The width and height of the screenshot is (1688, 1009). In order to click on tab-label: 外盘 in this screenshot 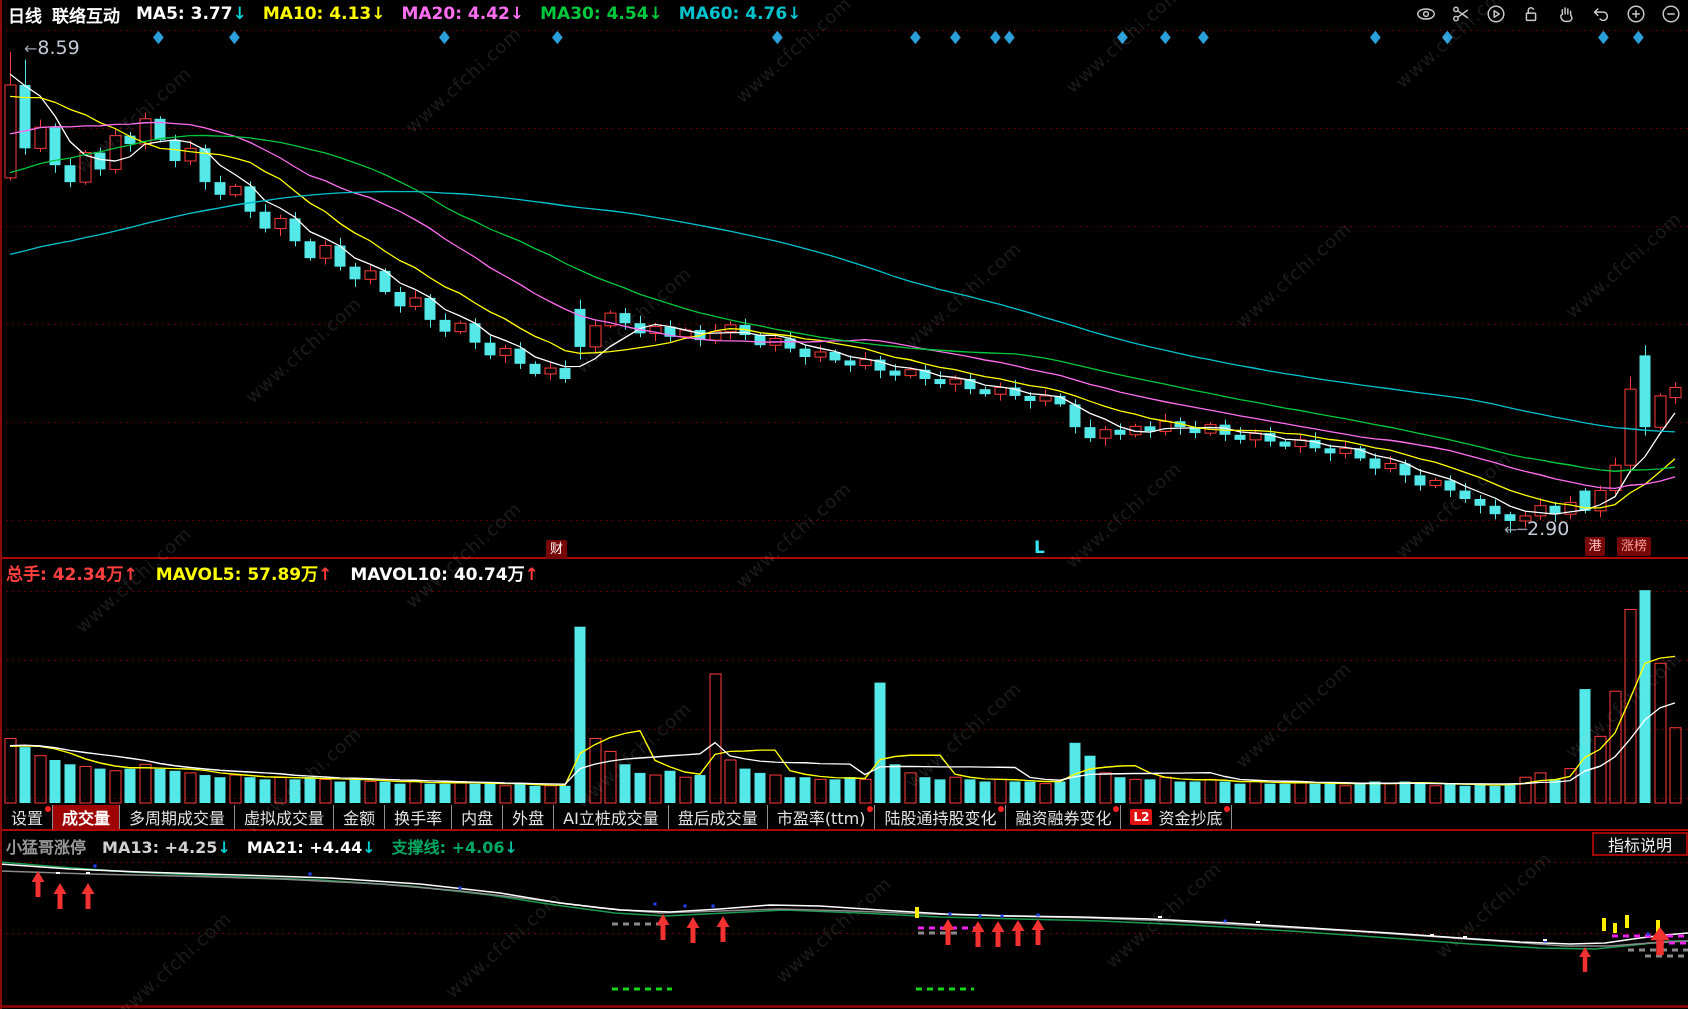, I will do `click(528, 818)`.